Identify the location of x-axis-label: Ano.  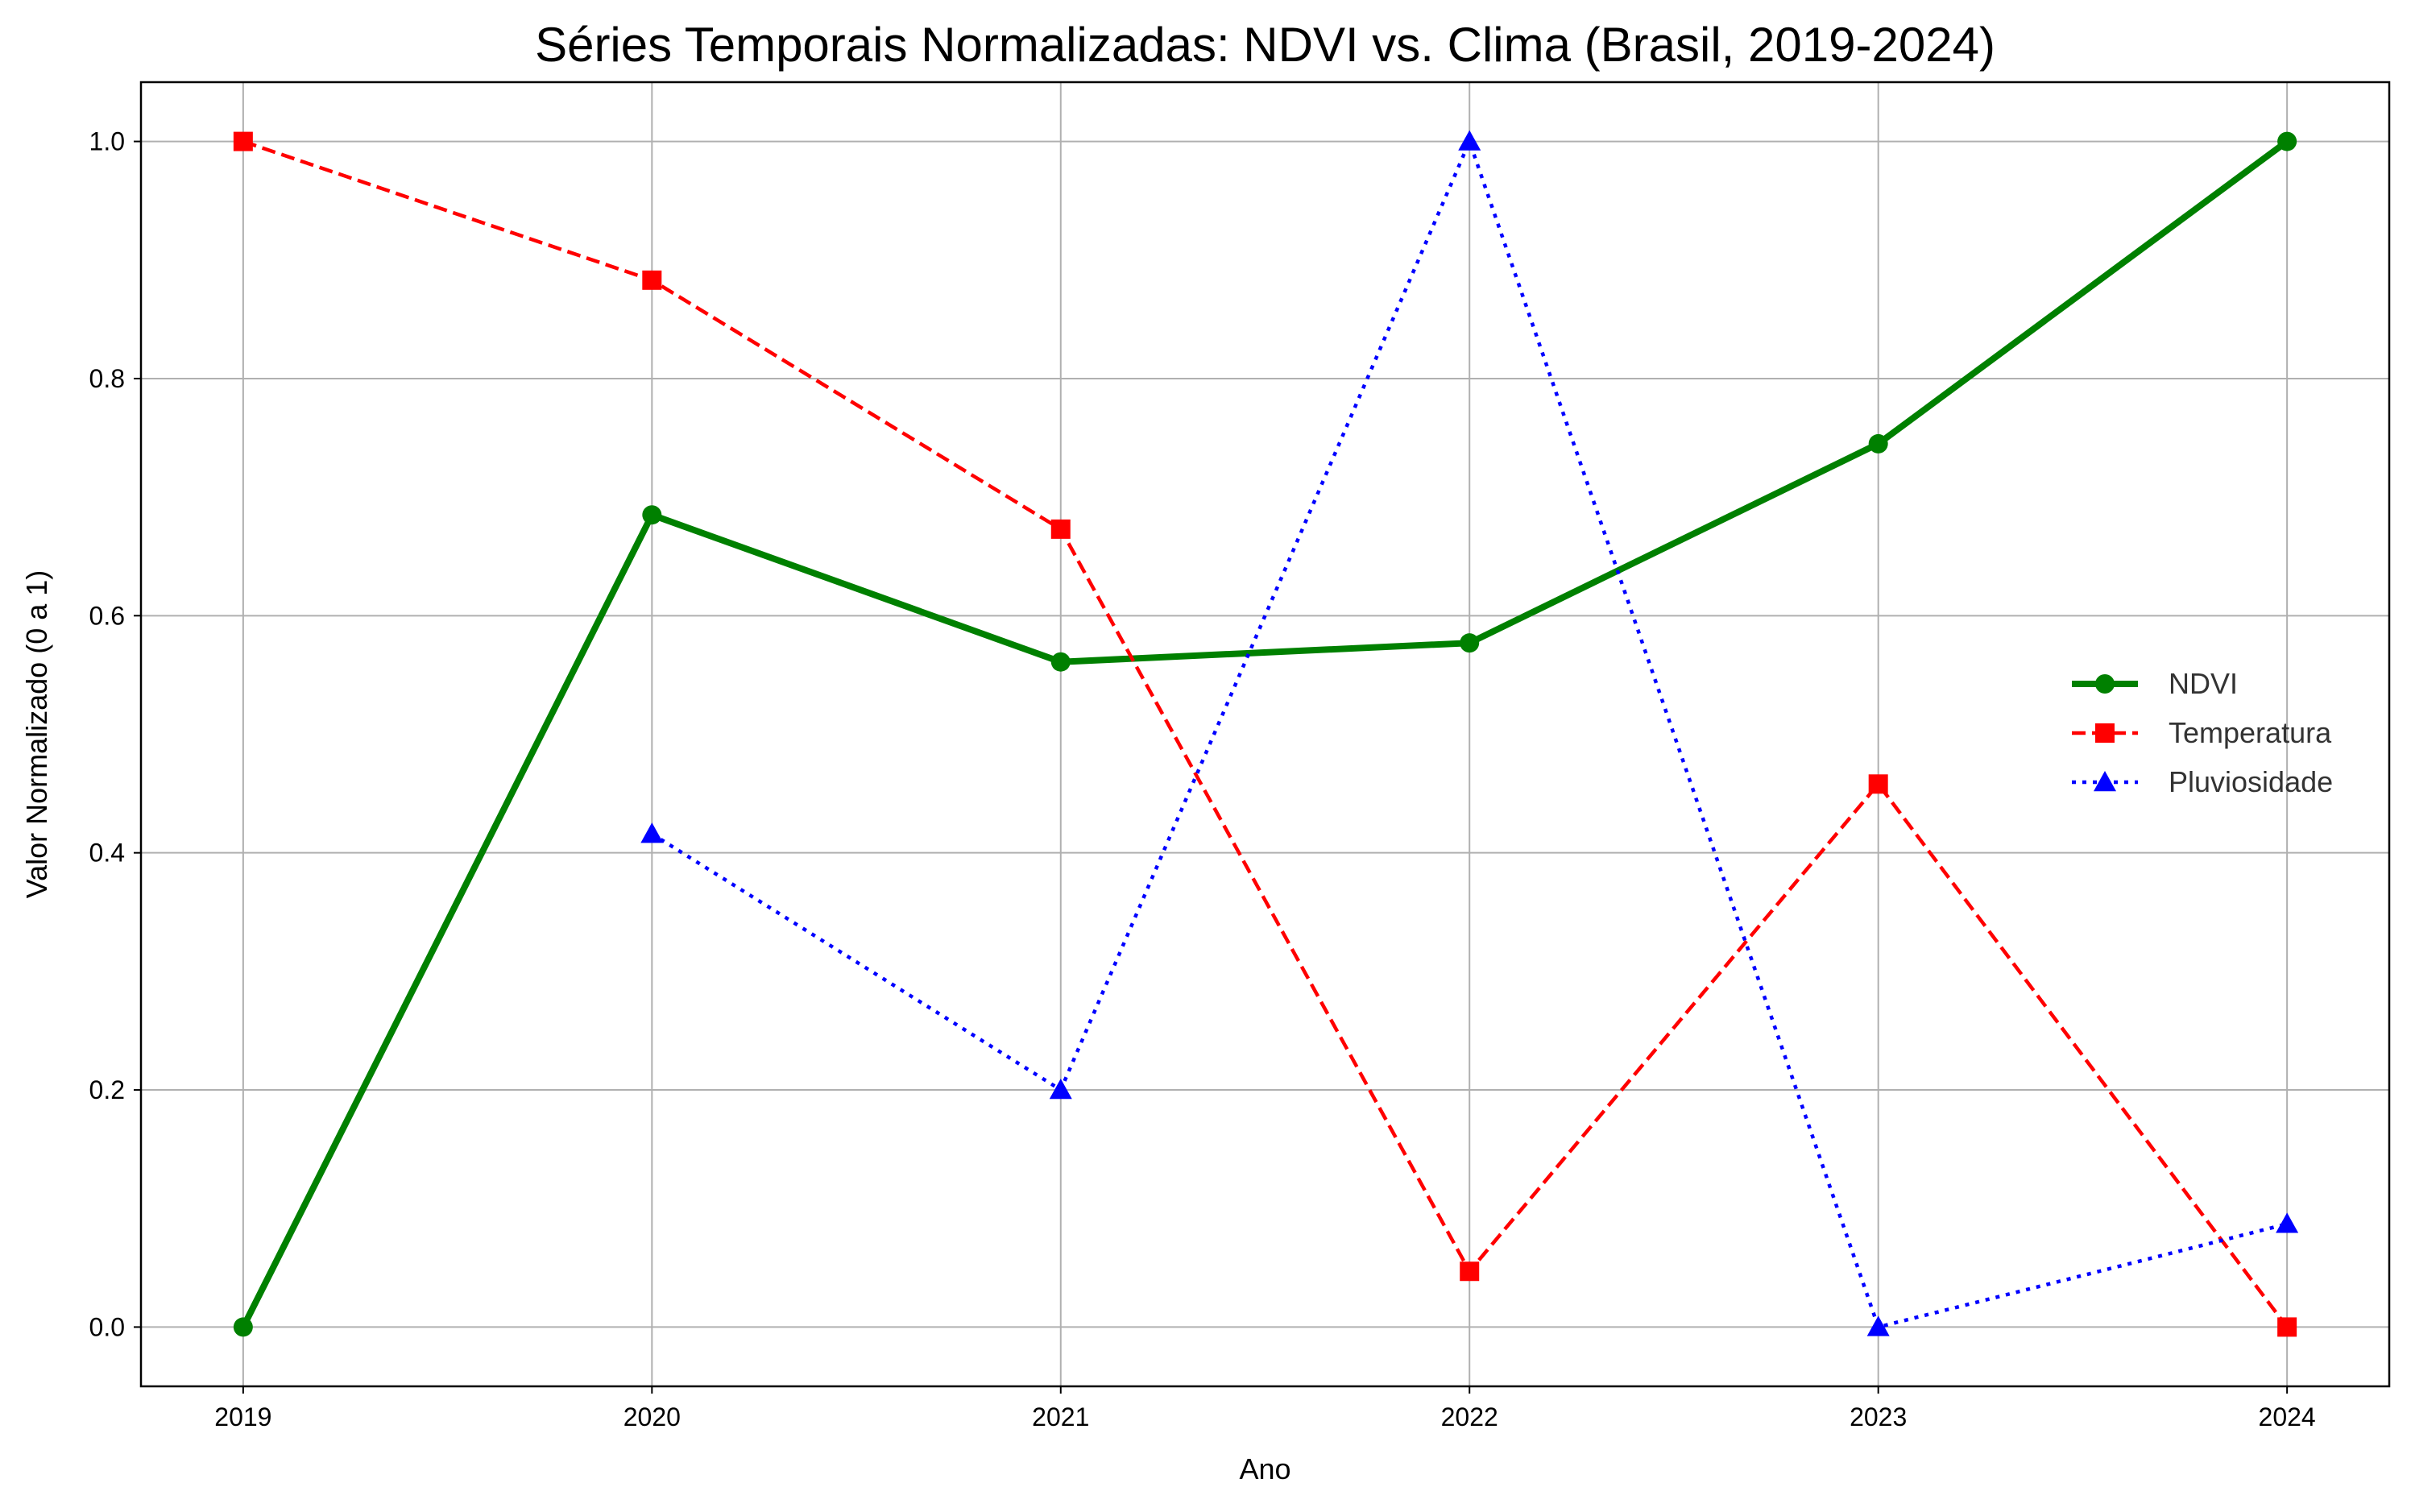
(1265, 1469).